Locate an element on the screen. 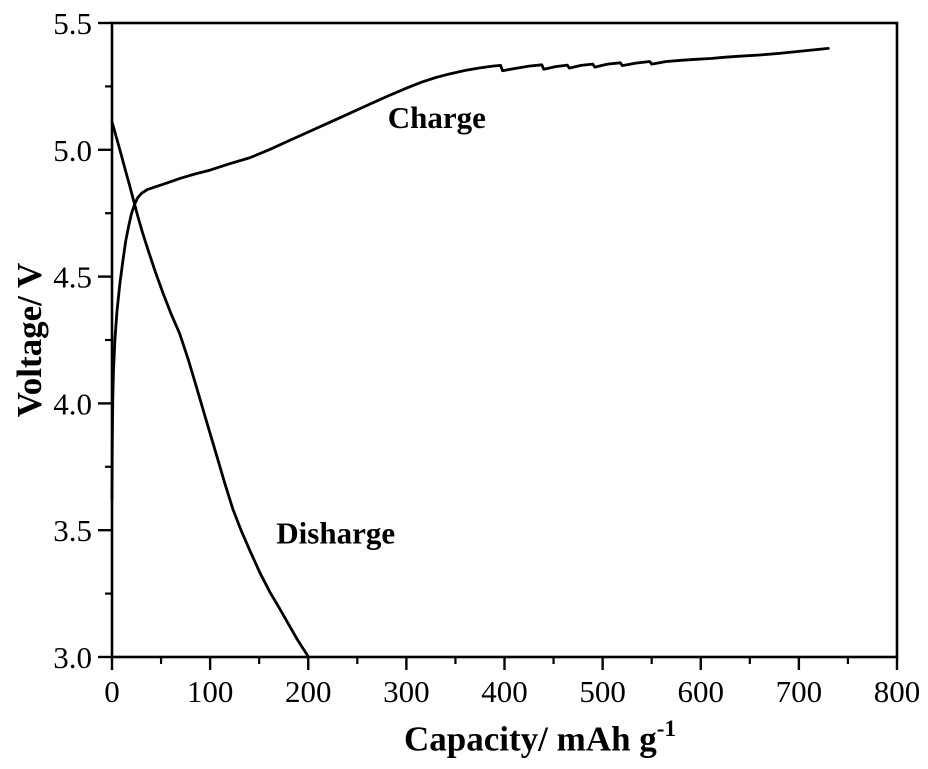  x-axis-title-superscript: -1 is located at coordinates (666, 728).